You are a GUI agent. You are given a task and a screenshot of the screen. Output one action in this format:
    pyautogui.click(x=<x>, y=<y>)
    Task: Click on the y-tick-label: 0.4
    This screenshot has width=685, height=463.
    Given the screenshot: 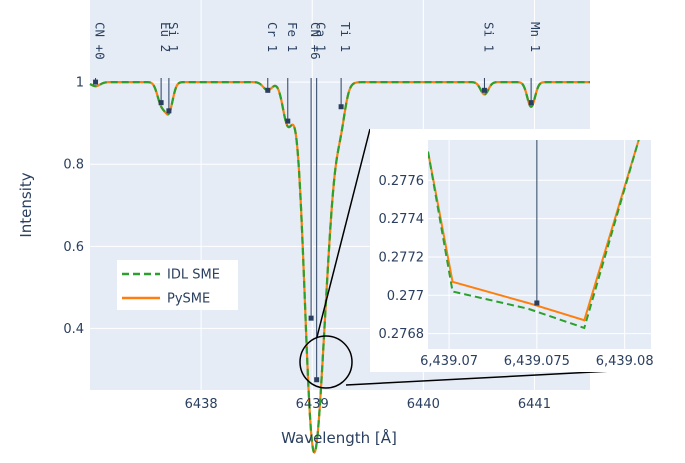 What is the action you would take?
    pyautogui.click(x=73, y=329)
    